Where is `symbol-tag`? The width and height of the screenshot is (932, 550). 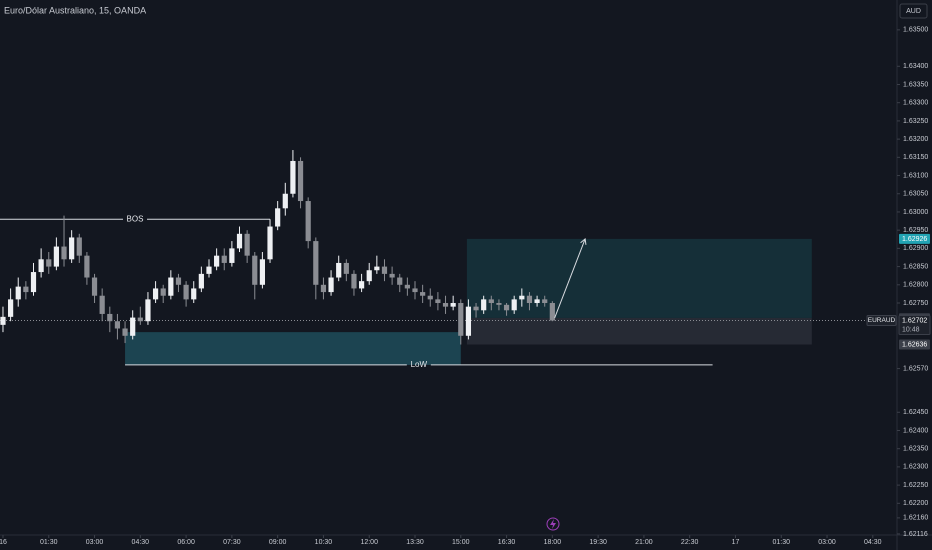
symbol-tag is located at coordinates (881, 320).